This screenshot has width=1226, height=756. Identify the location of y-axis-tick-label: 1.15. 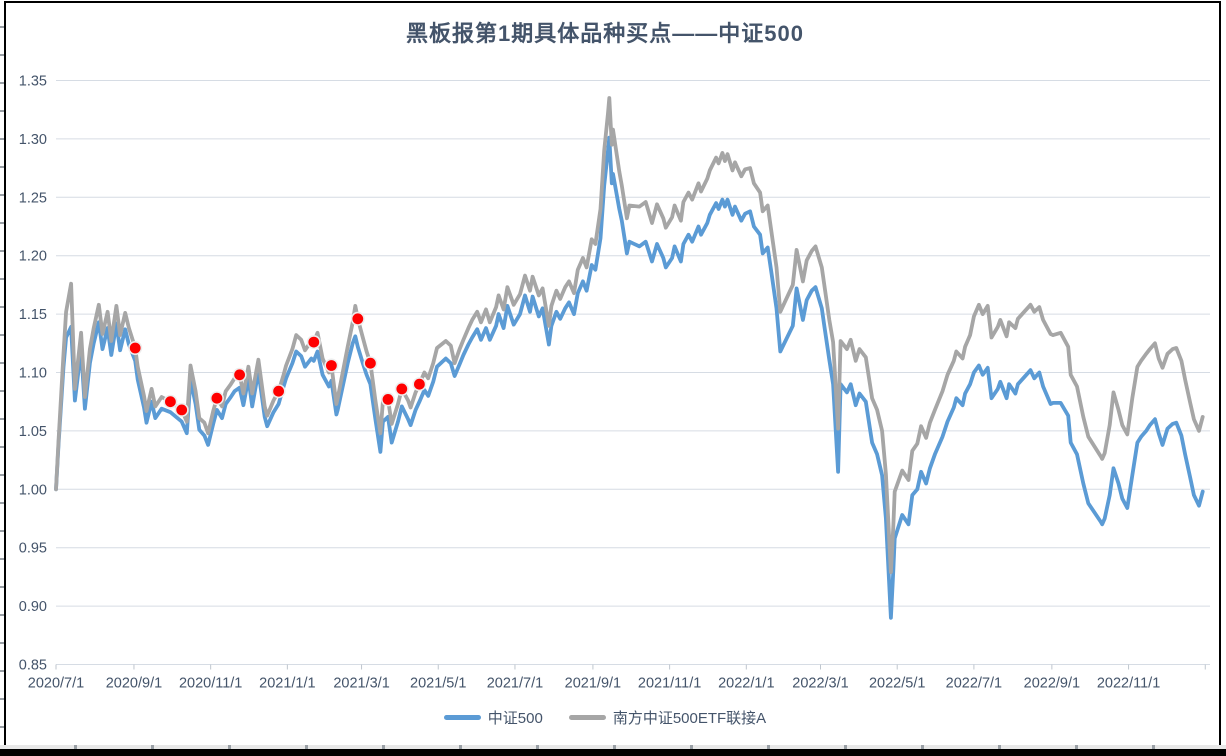
(33, 315).